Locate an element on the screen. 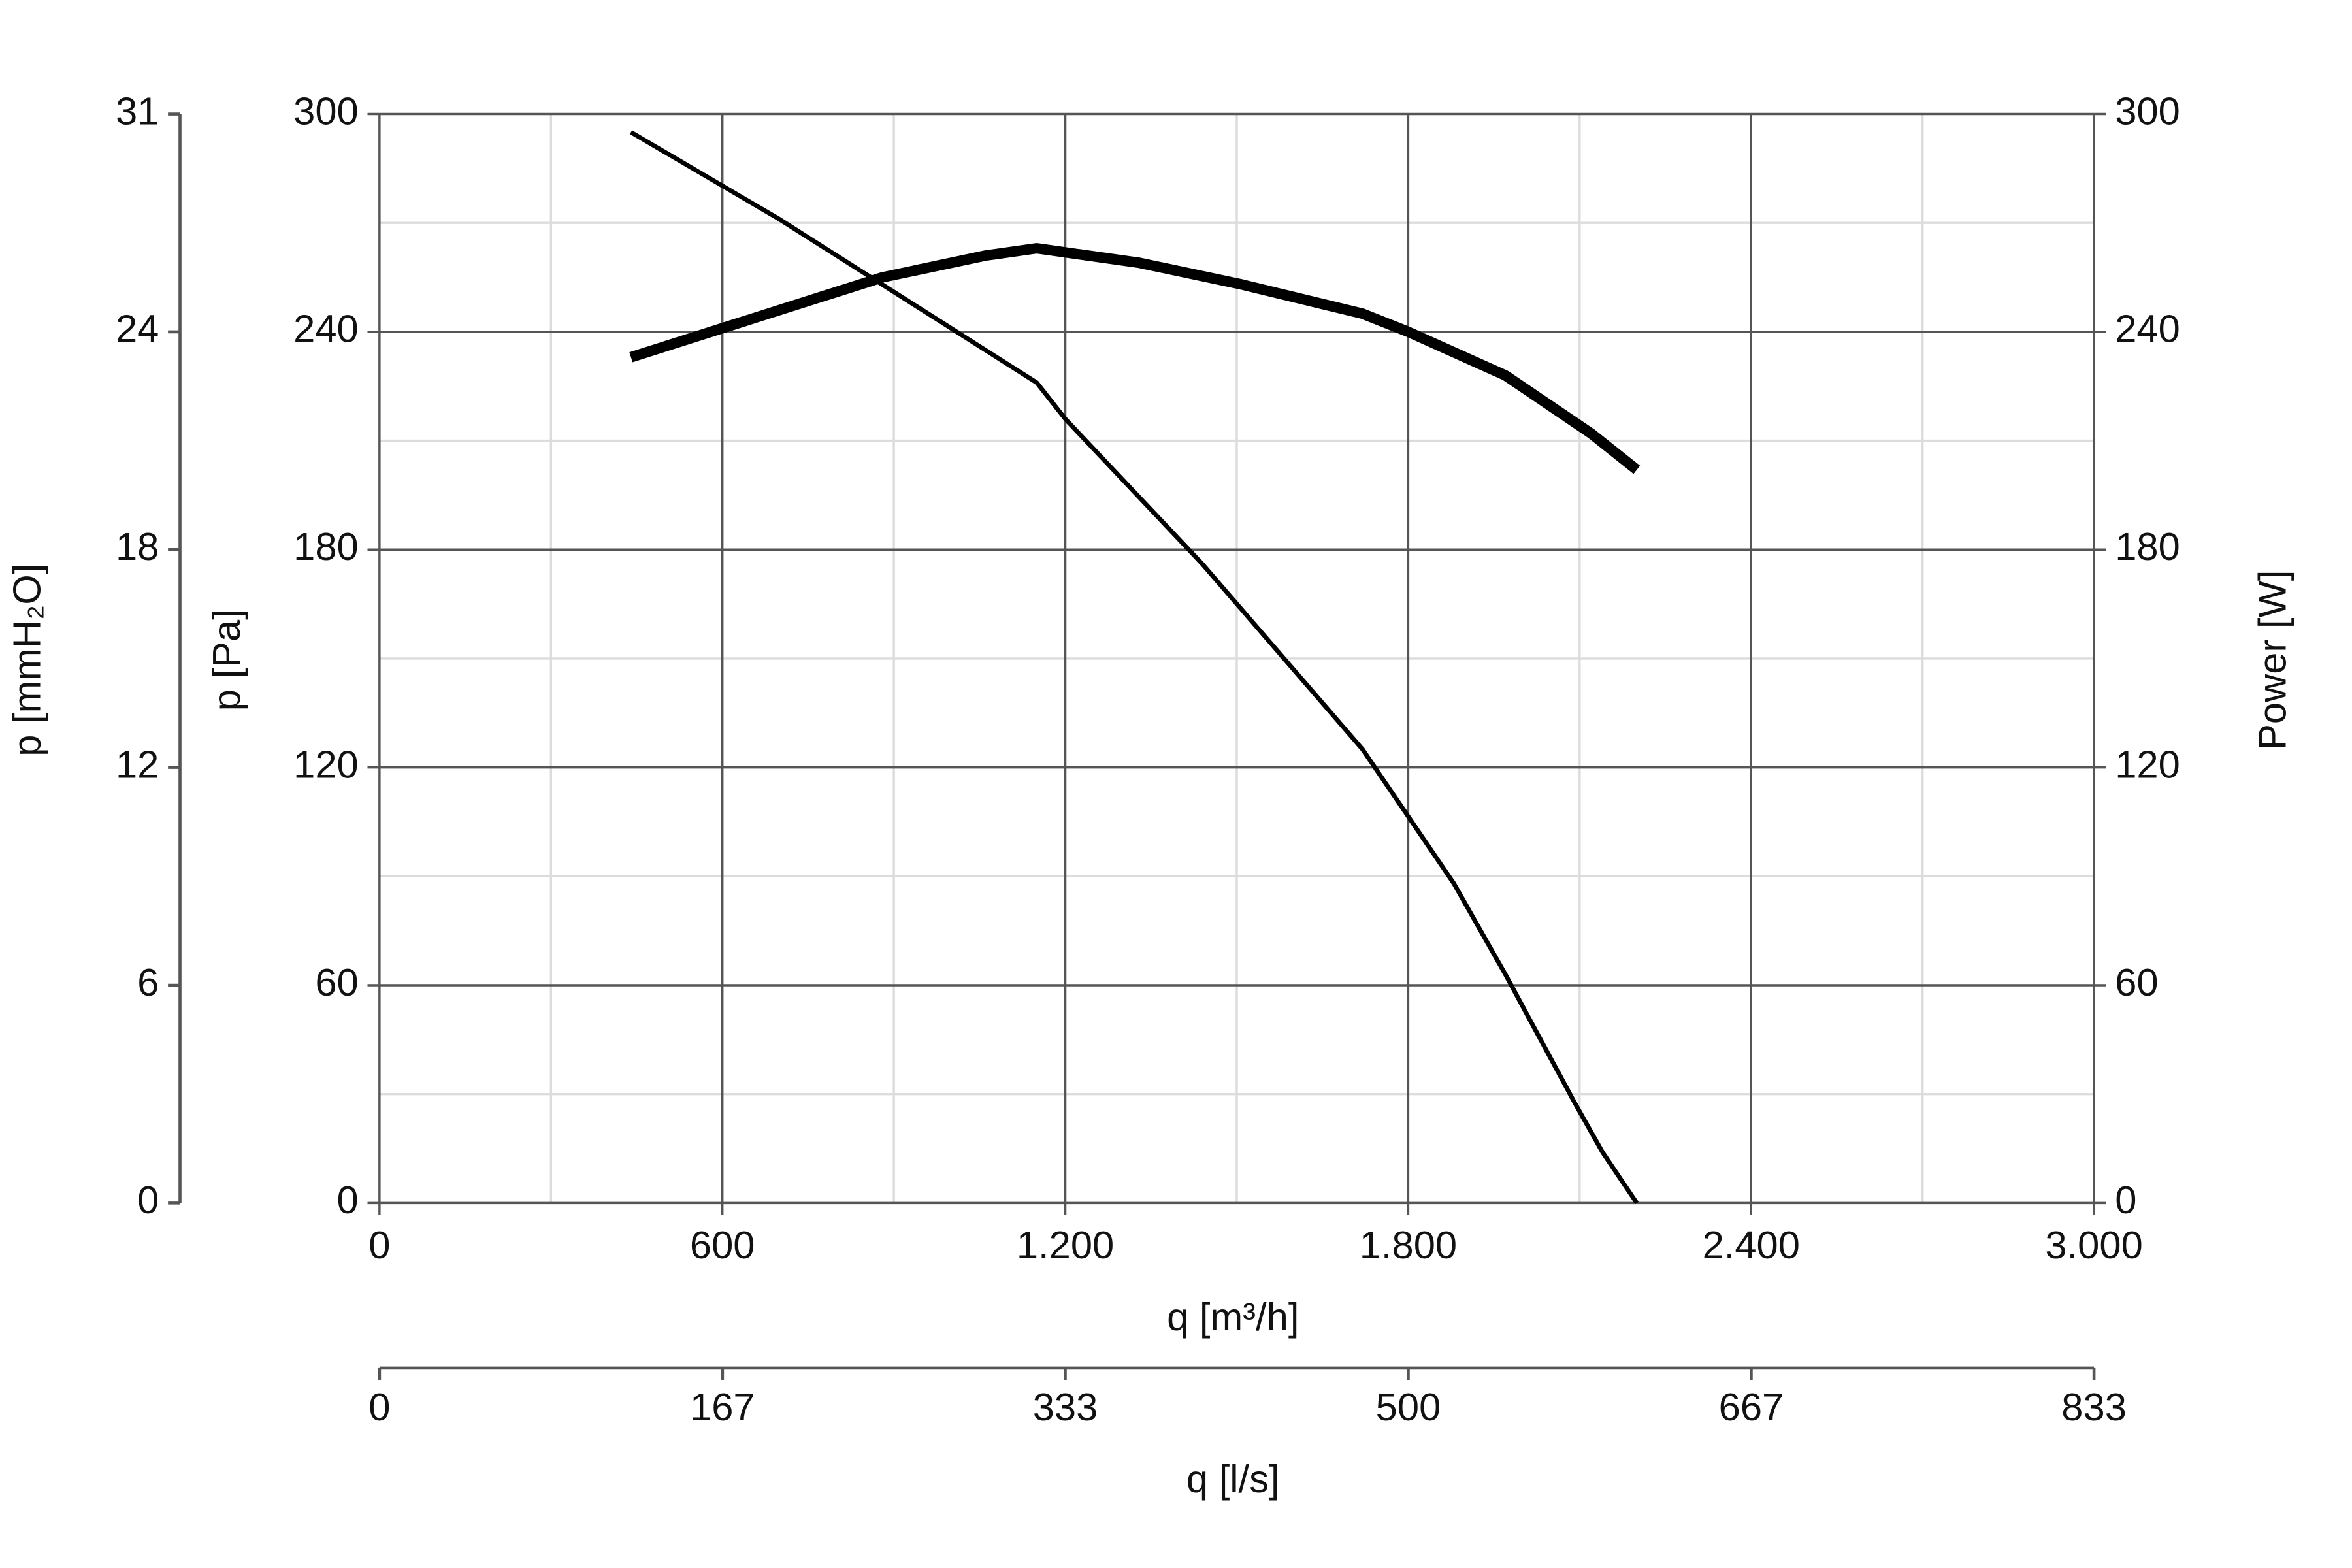  y3-tick-label: 0 is located at coordinates (148, 1200).